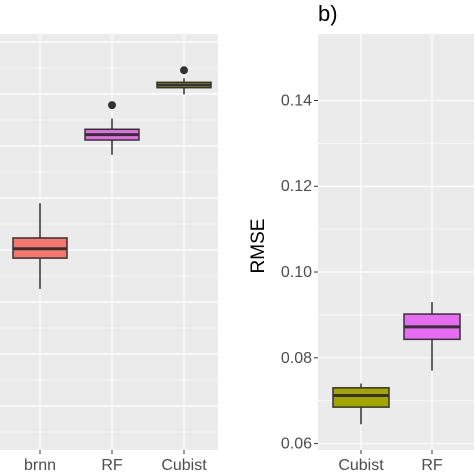 Image resolution: width=474 pixels, height=474 pixels. Describe the element at coordinates (296, 358) in the screenshot. I see `y-tick-label: 0.08` at that location.